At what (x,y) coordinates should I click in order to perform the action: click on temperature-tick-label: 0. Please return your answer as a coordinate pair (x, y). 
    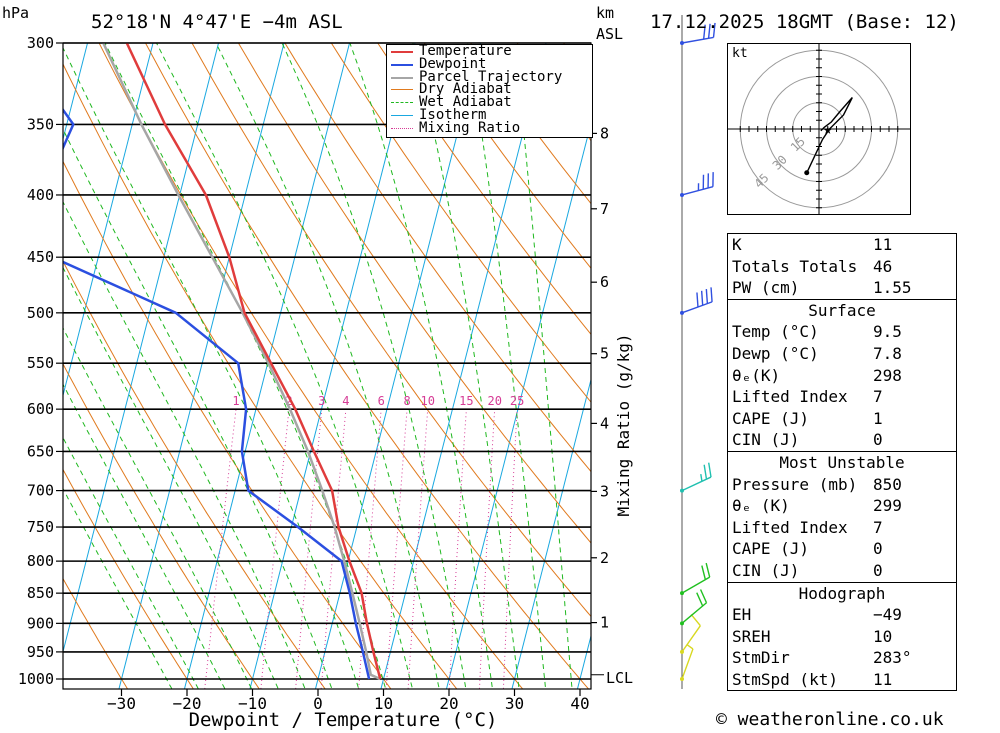
    Looking at the image, I should click on (318, 703).